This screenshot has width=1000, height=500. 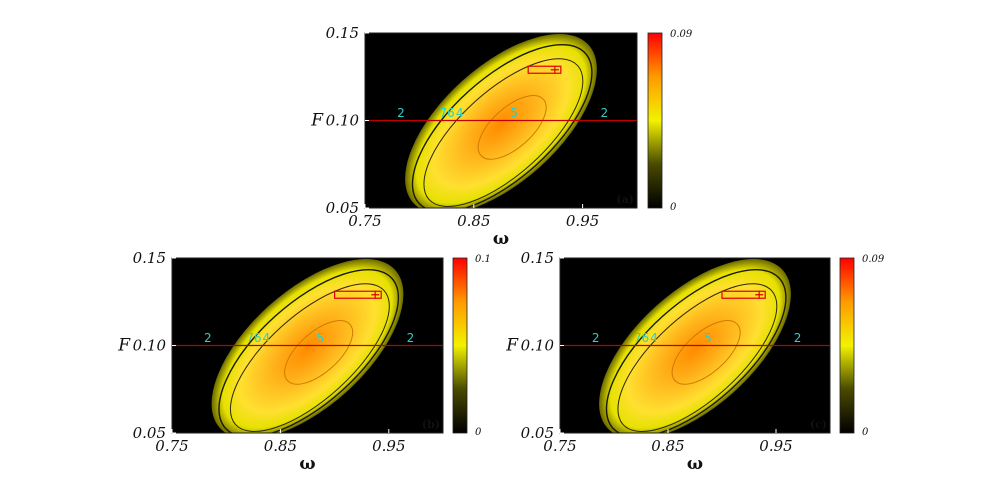 I want to click on panel-label: (c), so click(x=818, y=424).